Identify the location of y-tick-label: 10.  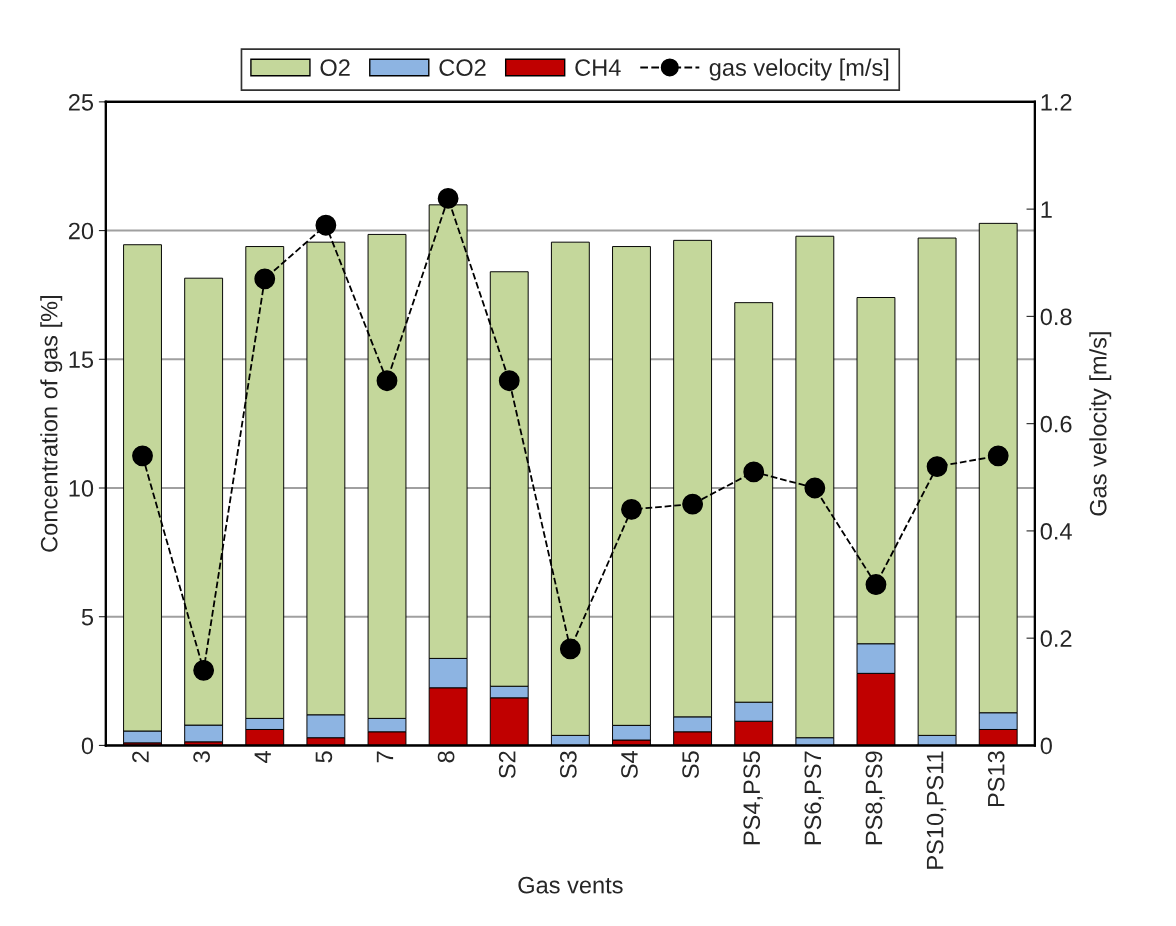
(81, 488).